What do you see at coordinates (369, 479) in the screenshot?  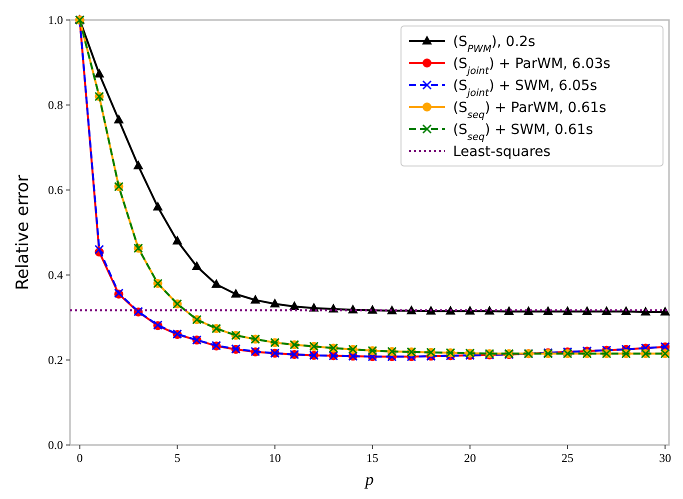 I see `x-axis-title: p` at bounding box center [369, 479].